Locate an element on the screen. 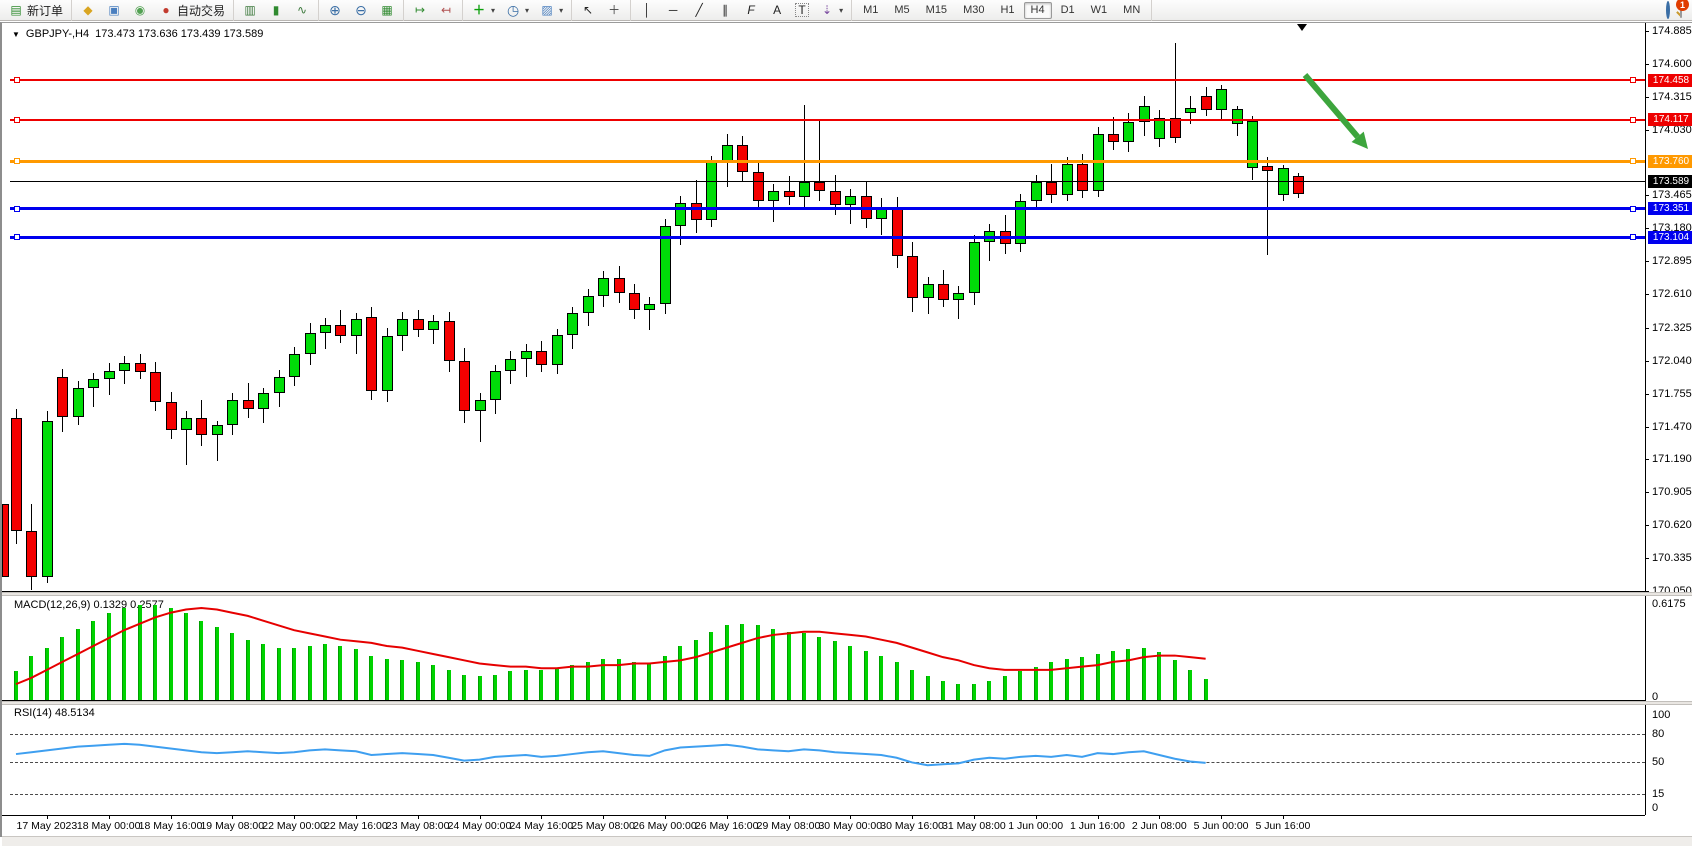 Image resolution: width=1692 pixels, height=846 pixels. timeframe-m1-button: M1 is located at coordinates (871, 10).